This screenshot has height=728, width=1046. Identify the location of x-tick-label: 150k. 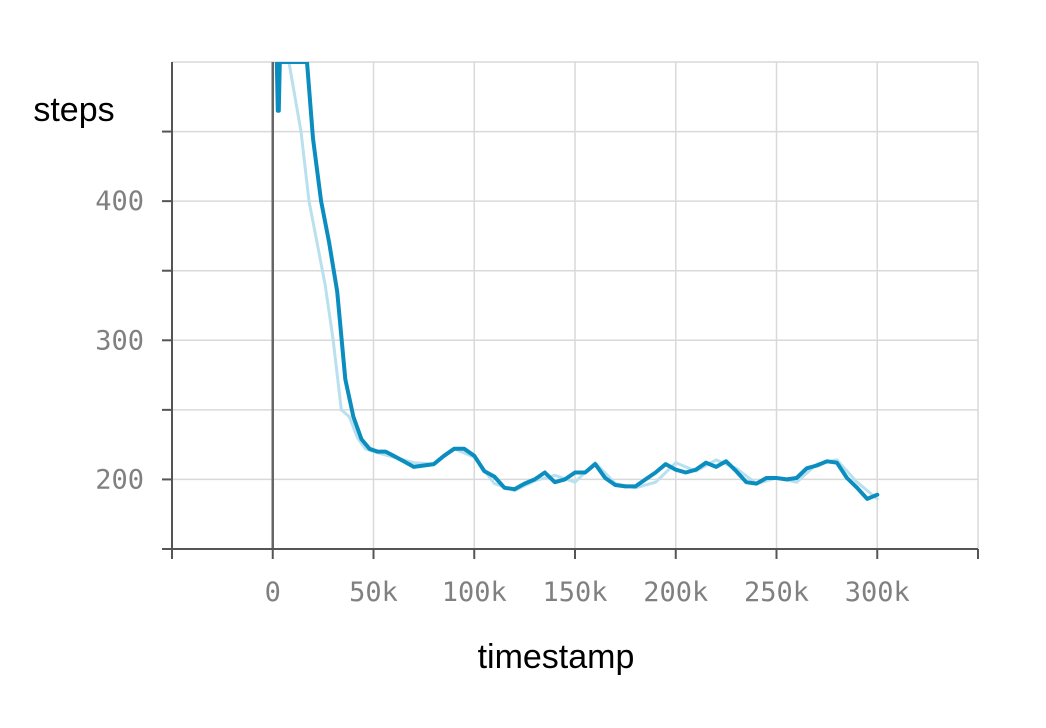
(574, 592).